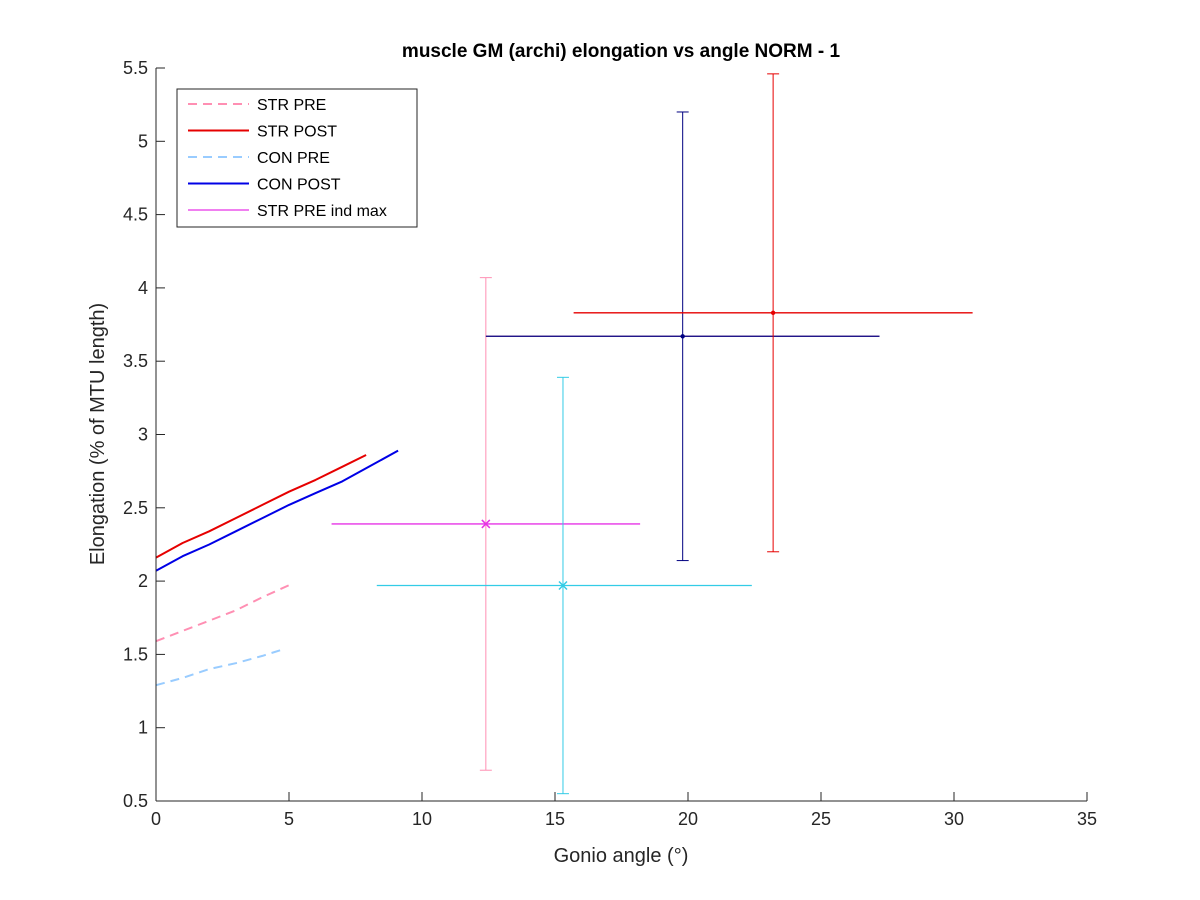 Image resolution: width=1200 pixels, height=900 pixels. Describe the element at coordinates (422, 819) in the screenshot. I see `x-tick-label: 10` at that location.